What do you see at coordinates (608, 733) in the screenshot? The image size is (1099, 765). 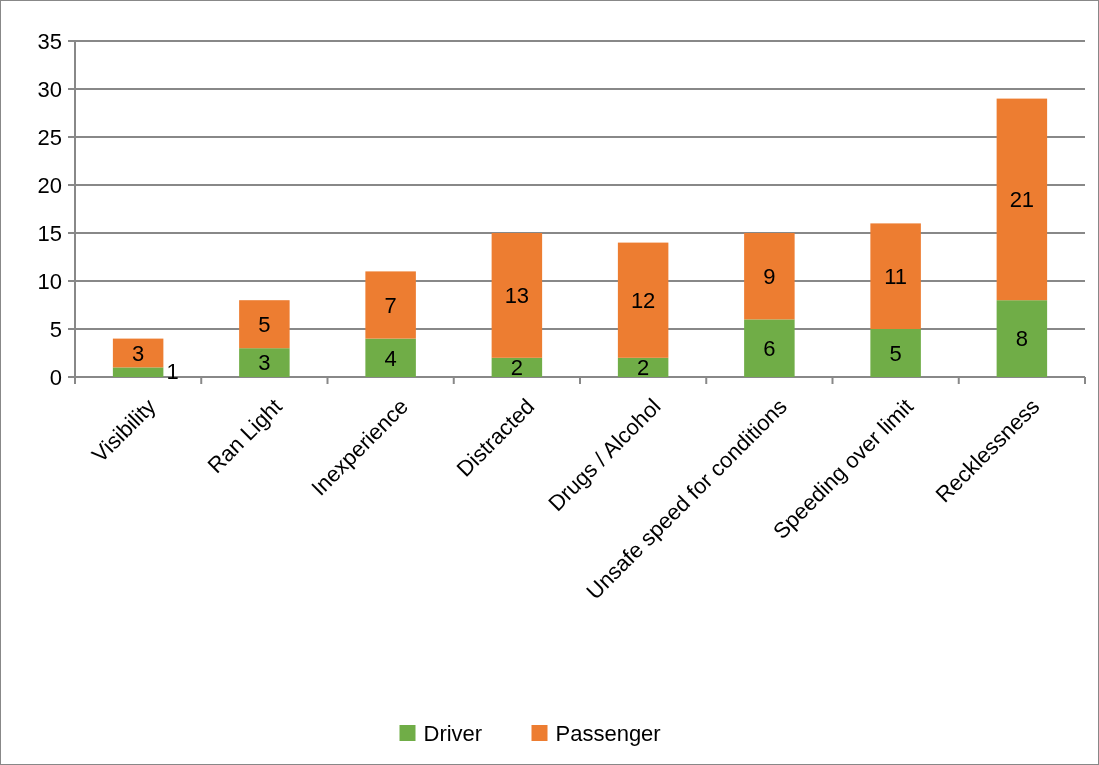 I see `legend-label: Passenger` at bounding box center [608, 733].